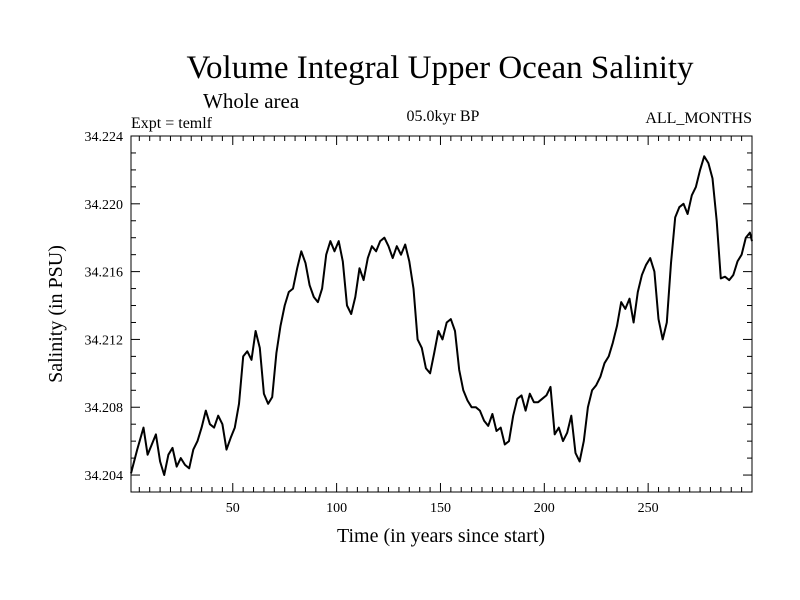 This screenshot has height=600, width=800. I want to click on y-tick-labels: 34.204 34.208 34.212 34.216 34.220 34.224, so click(104, 307).